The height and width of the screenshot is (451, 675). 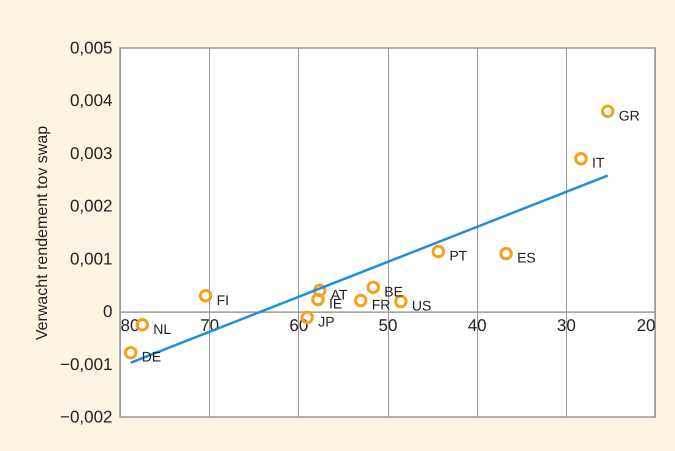 What do you see at coordinates (388, 326) in the screenshot?
I see `x-tick-label: 50` at bounding box center [388, 326].